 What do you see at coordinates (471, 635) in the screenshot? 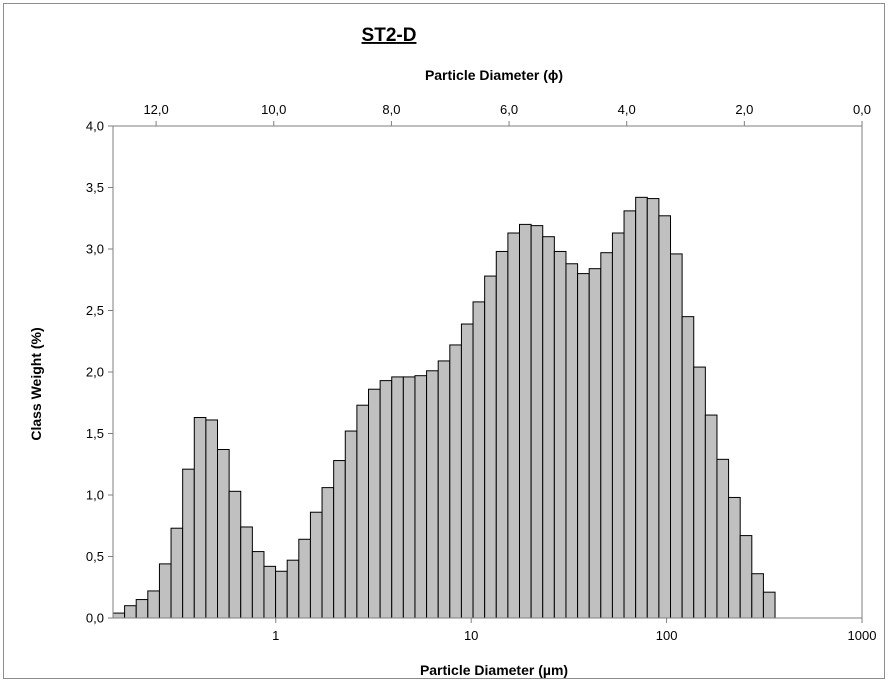
I see `x-tick-label: 10` at bounding box center [471, 635].